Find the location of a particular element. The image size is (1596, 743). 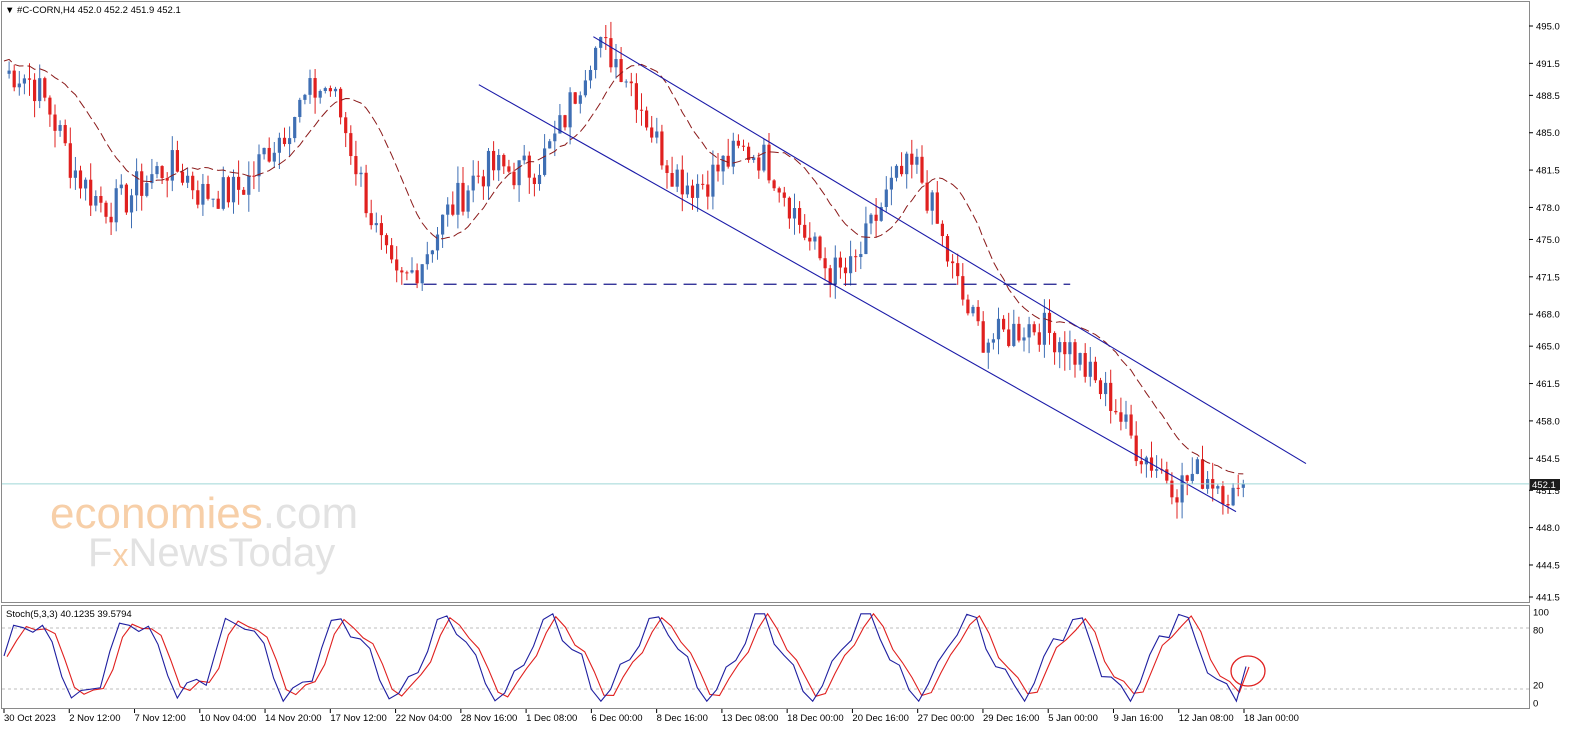

current-price-value: 452.1 is located at coordinates (1544, 485).